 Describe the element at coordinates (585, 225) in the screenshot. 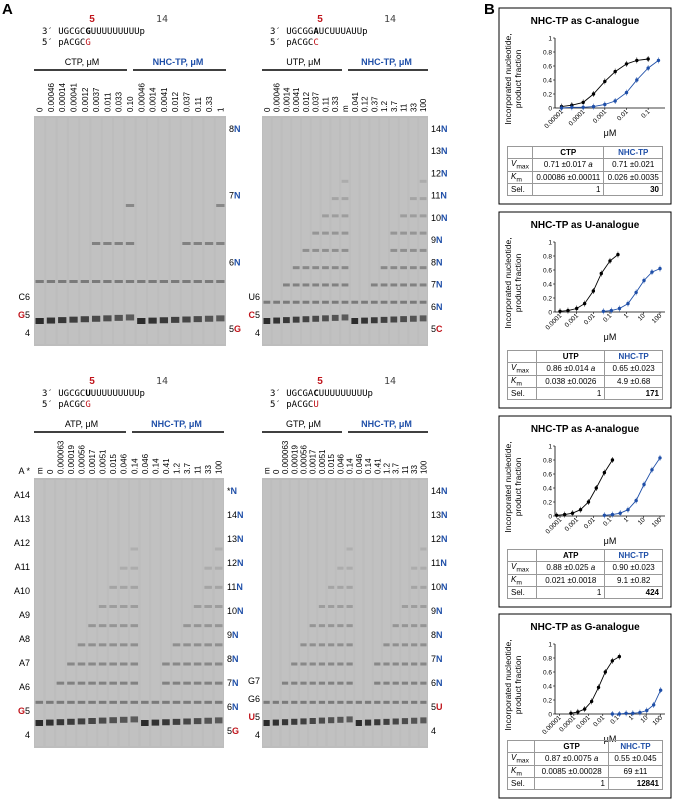

I see `kinetics-title: NHC-TP as U-analogue` at that location.